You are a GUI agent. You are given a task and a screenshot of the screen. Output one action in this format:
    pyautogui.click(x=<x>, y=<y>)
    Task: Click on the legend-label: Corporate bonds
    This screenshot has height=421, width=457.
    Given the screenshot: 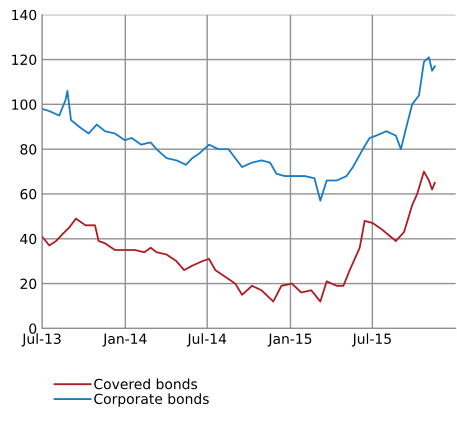 What is the action you would take?
    pyautogui.click(x=151, y=400)
    